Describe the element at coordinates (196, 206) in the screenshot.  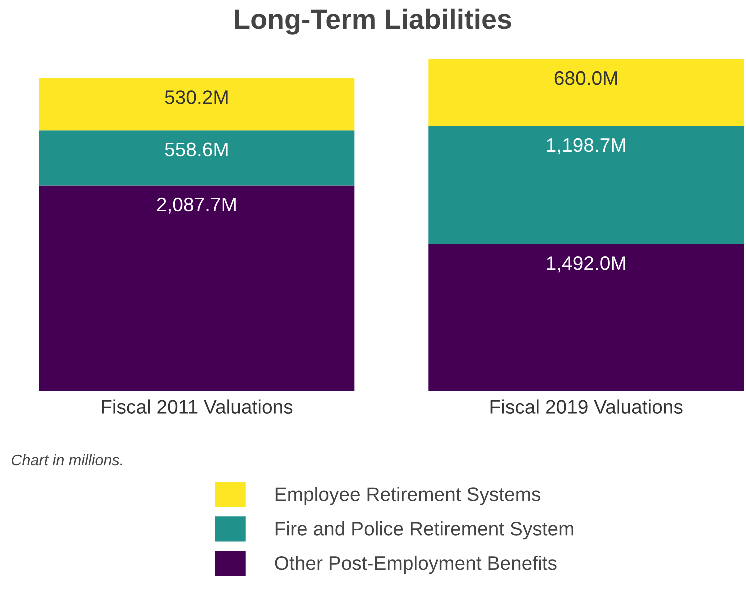
I see `data-label: 2,087.7M` at that location.